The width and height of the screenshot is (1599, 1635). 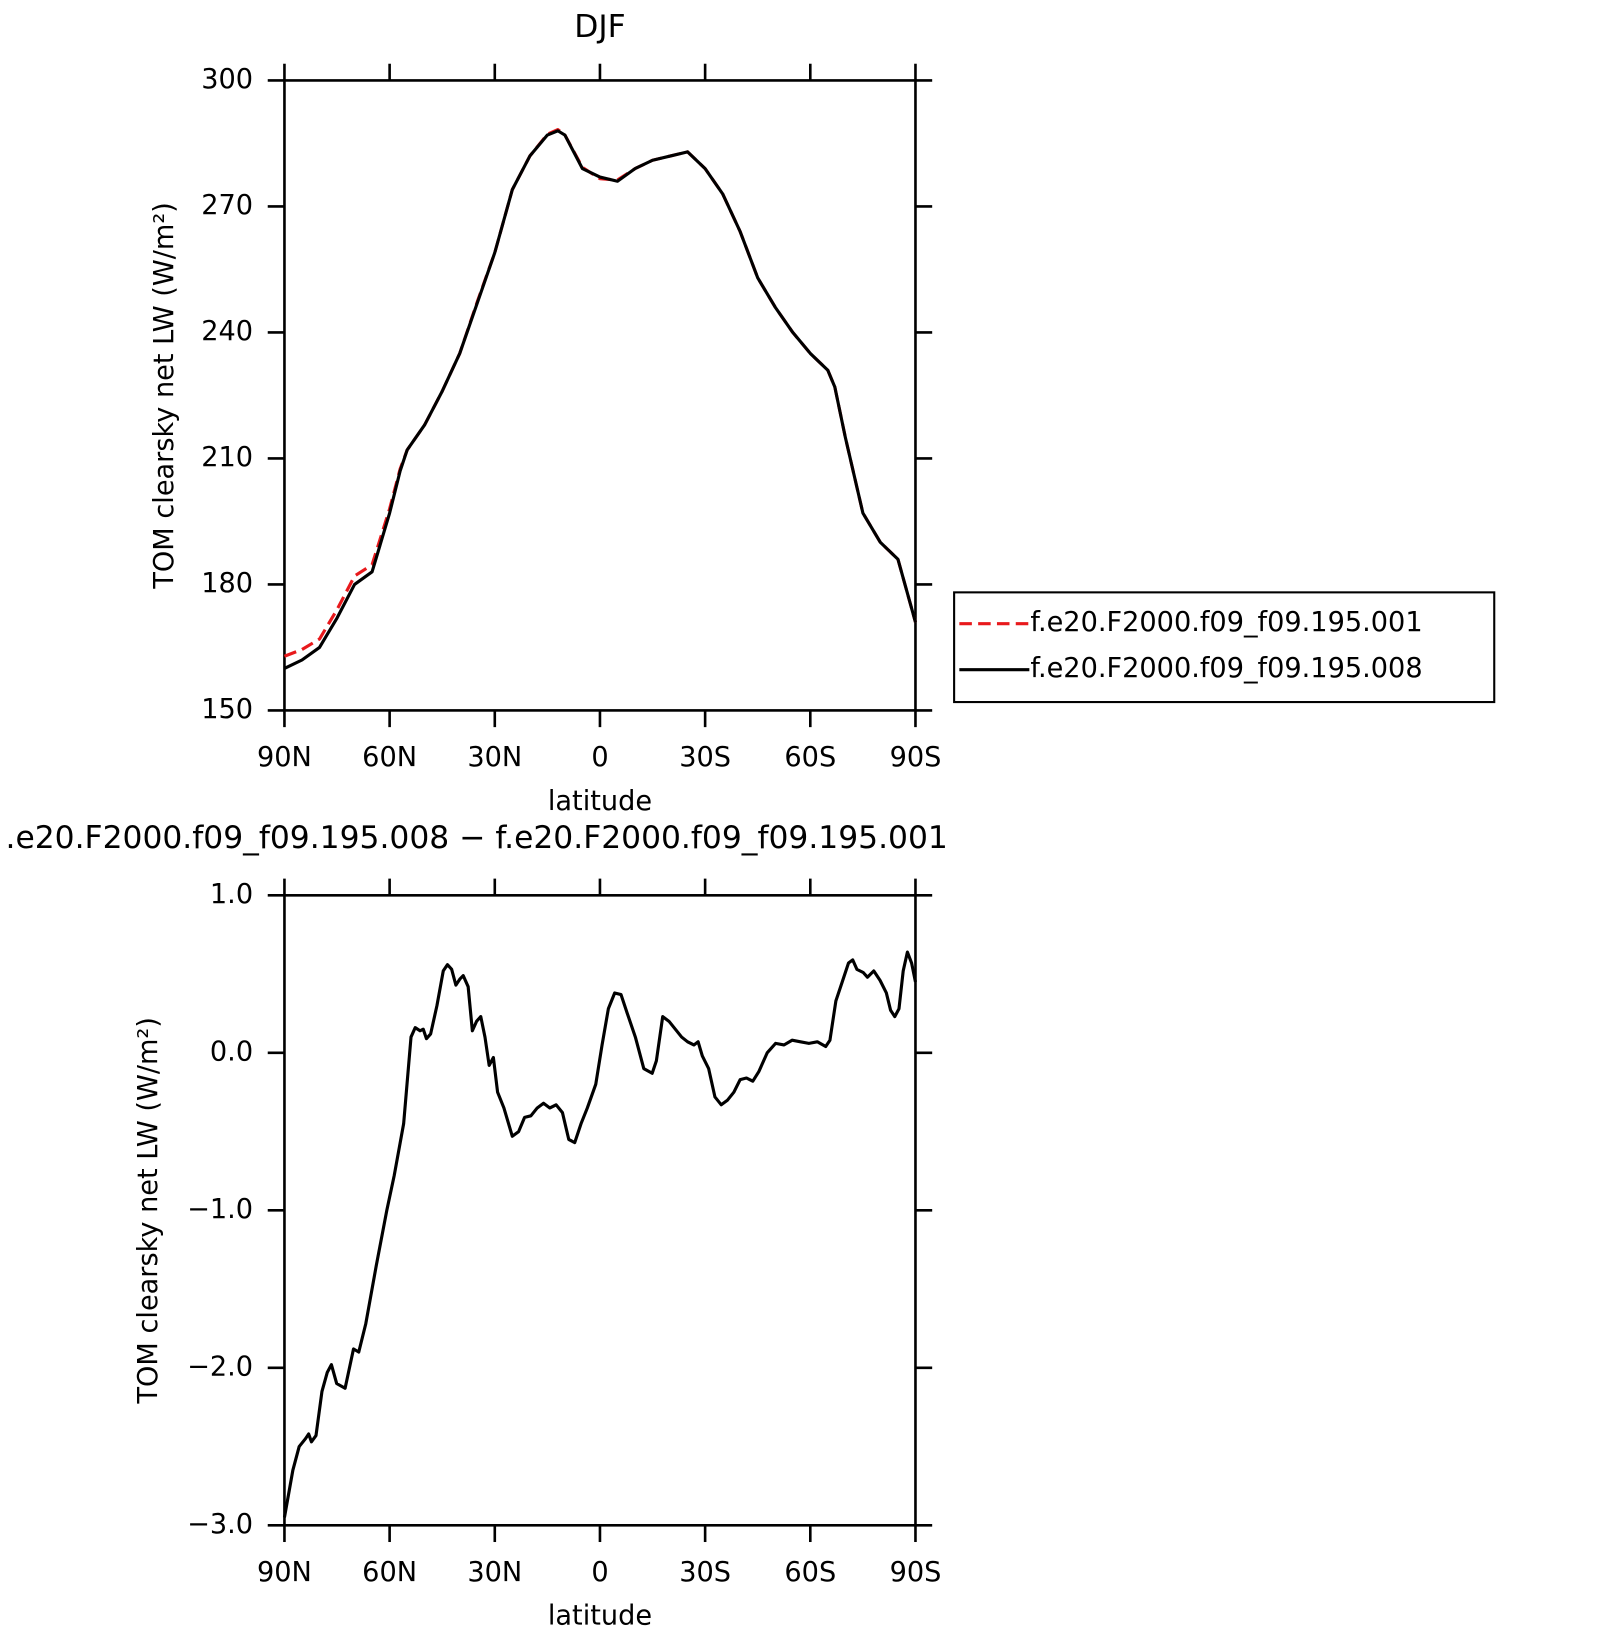 What do you see at coordinates (1226, 622) in the screenshot?
I see `legend-label: f.e20.F2000.f09_f09.195.001` at bounding box center [1226, 622].